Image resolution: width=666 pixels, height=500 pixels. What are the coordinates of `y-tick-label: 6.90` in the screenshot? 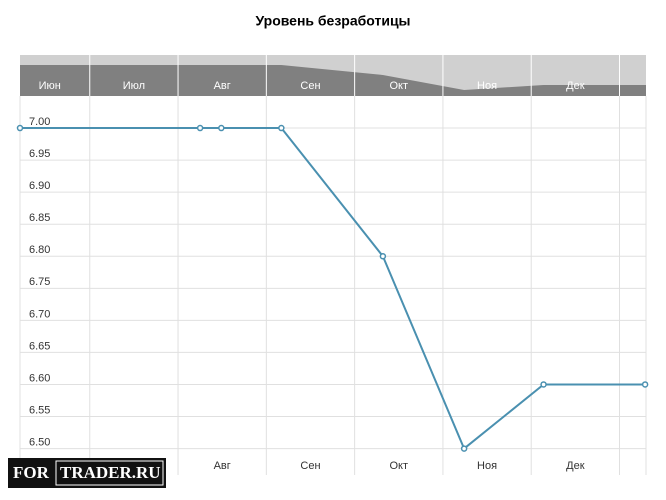 It's located at (39, 186).